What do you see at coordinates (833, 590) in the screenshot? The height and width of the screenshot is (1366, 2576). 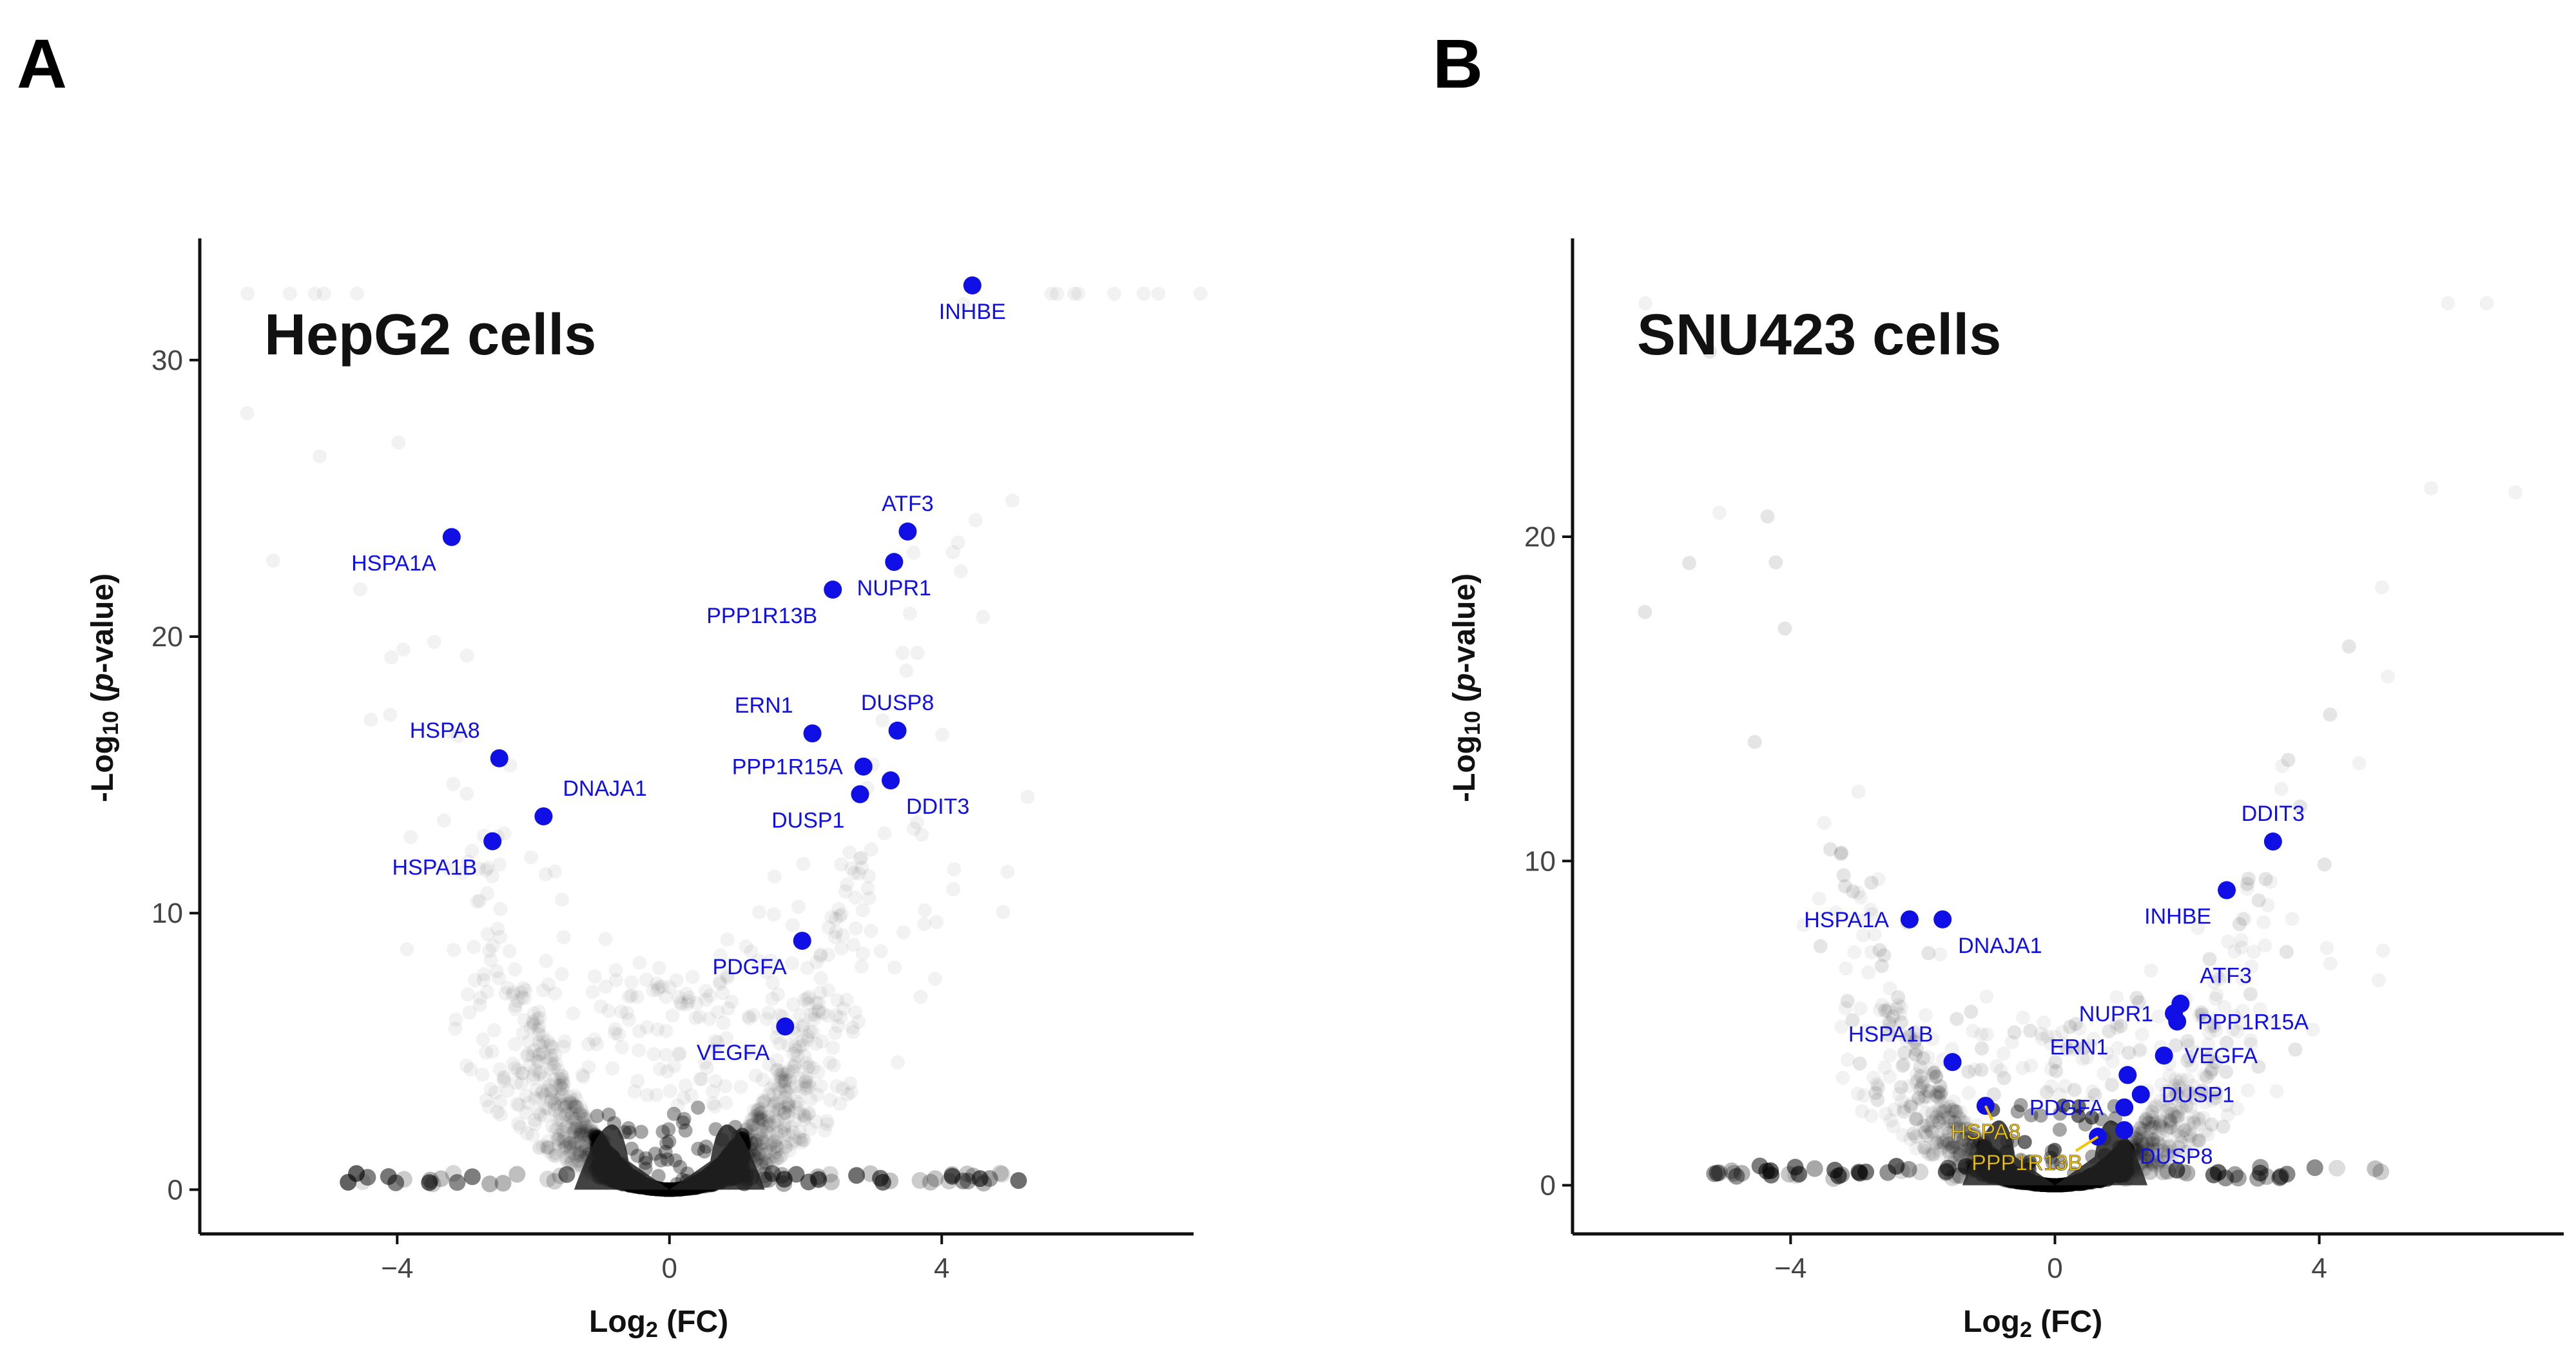 I see `gene-point-ppp1r13b` at bounding box center [833, 590].